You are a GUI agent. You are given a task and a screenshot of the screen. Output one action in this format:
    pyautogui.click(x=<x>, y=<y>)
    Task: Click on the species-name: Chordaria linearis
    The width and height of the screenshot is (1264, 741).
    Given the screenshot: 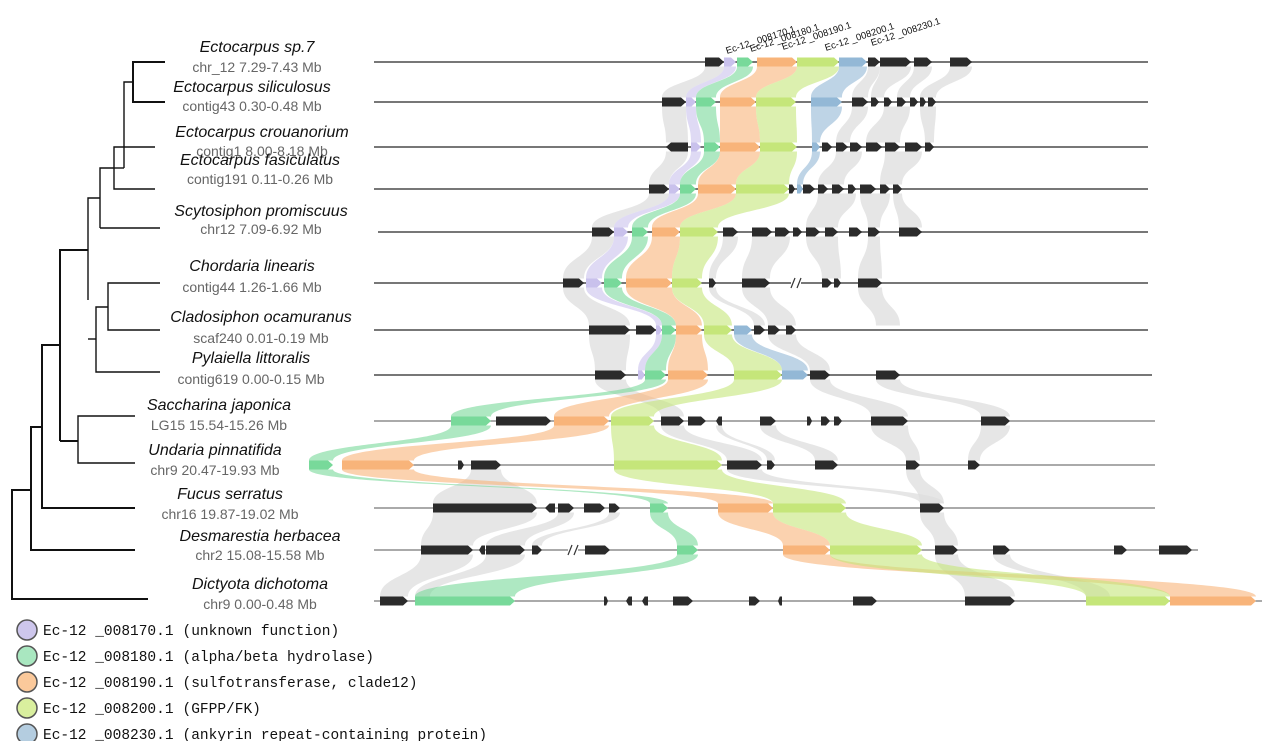 What is the action you would take?
    pyautogui.click(x=251, y=266)
    